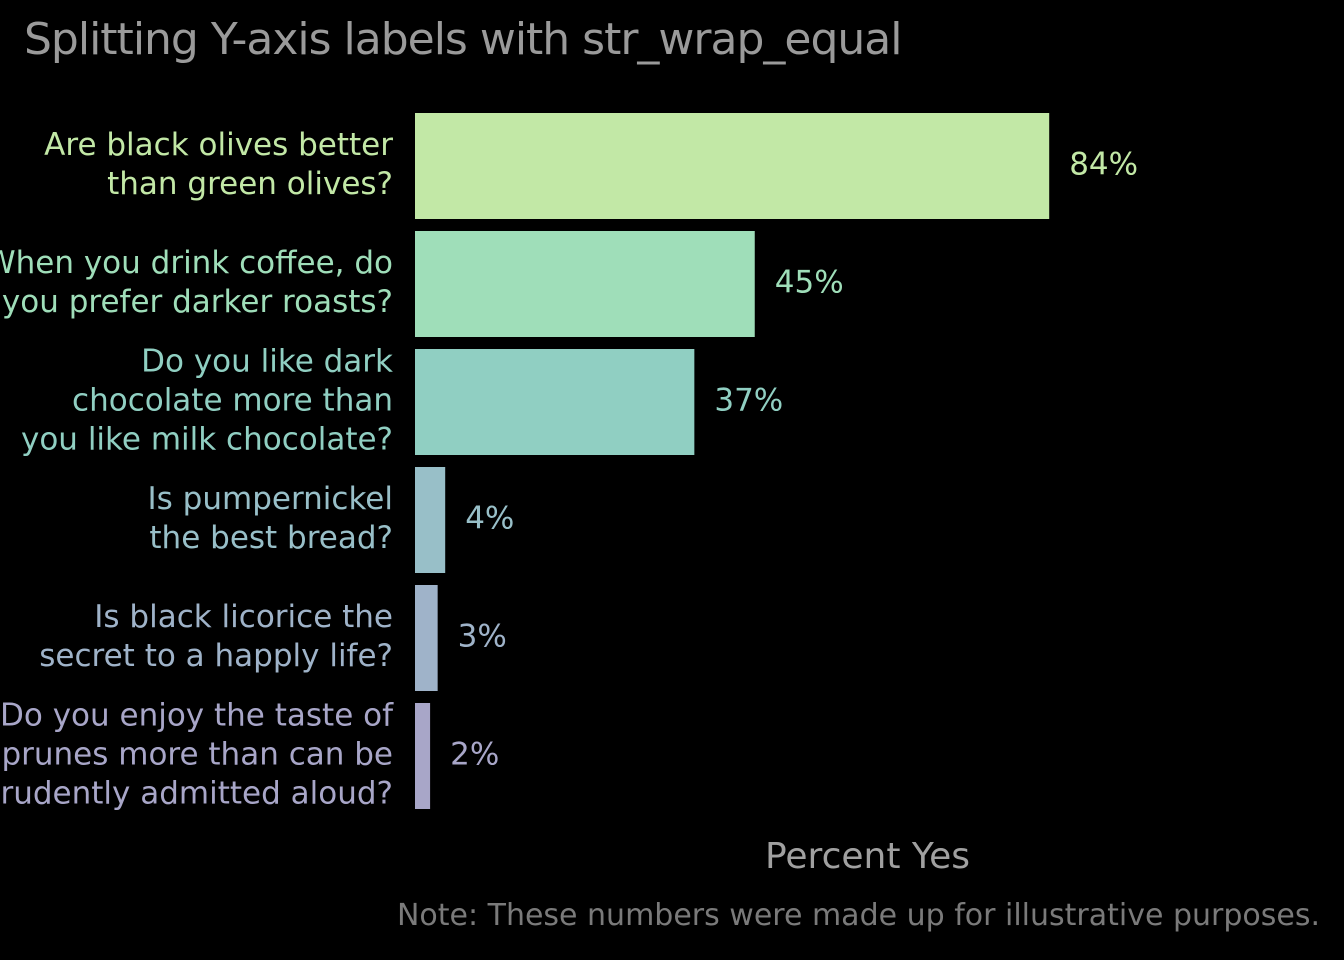 Image resolution: width=1344 pixels, height=960 pixels. Describe the element at coordinates (809, 283) in the screenshot. I see `data-label: 45%` at that location.